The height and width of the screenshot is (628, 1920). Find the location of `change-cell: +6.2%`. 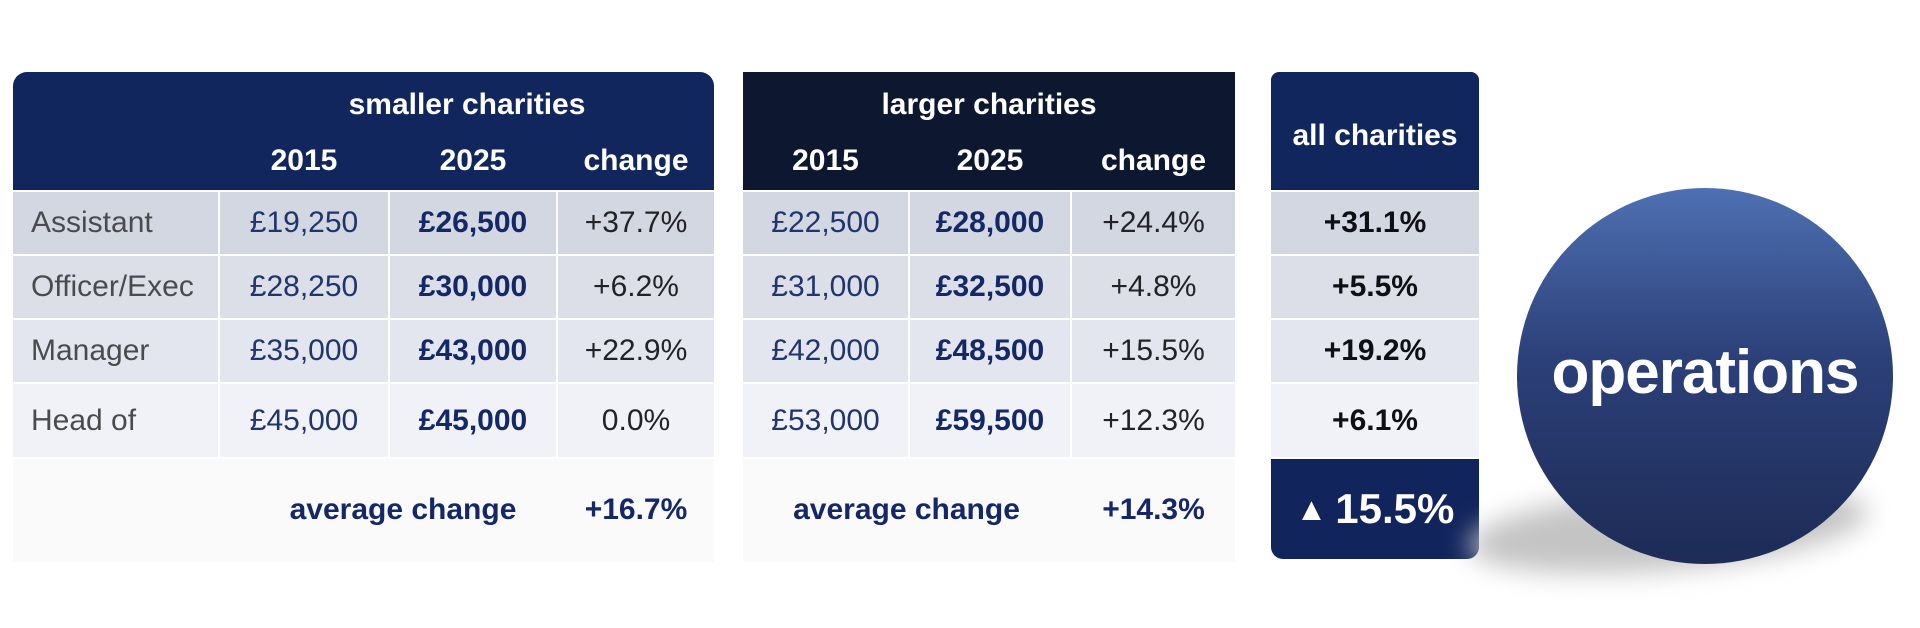

change-cell: +6.2% is located at coordinates (636, 287).